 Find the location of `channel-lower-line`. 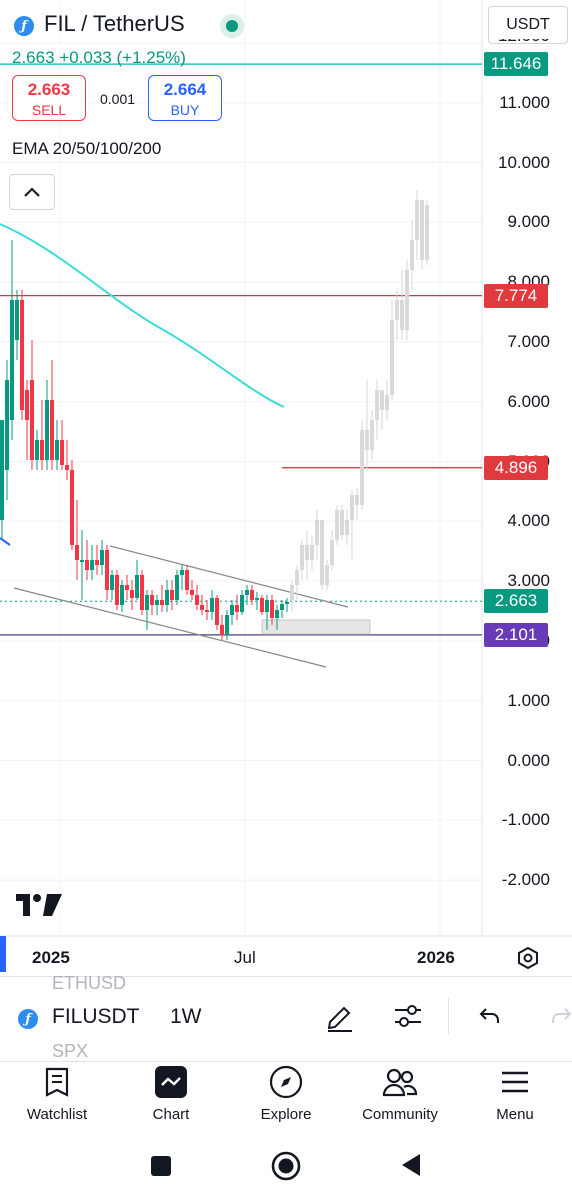

channel-lower-line is located at coordinates (170, 627).